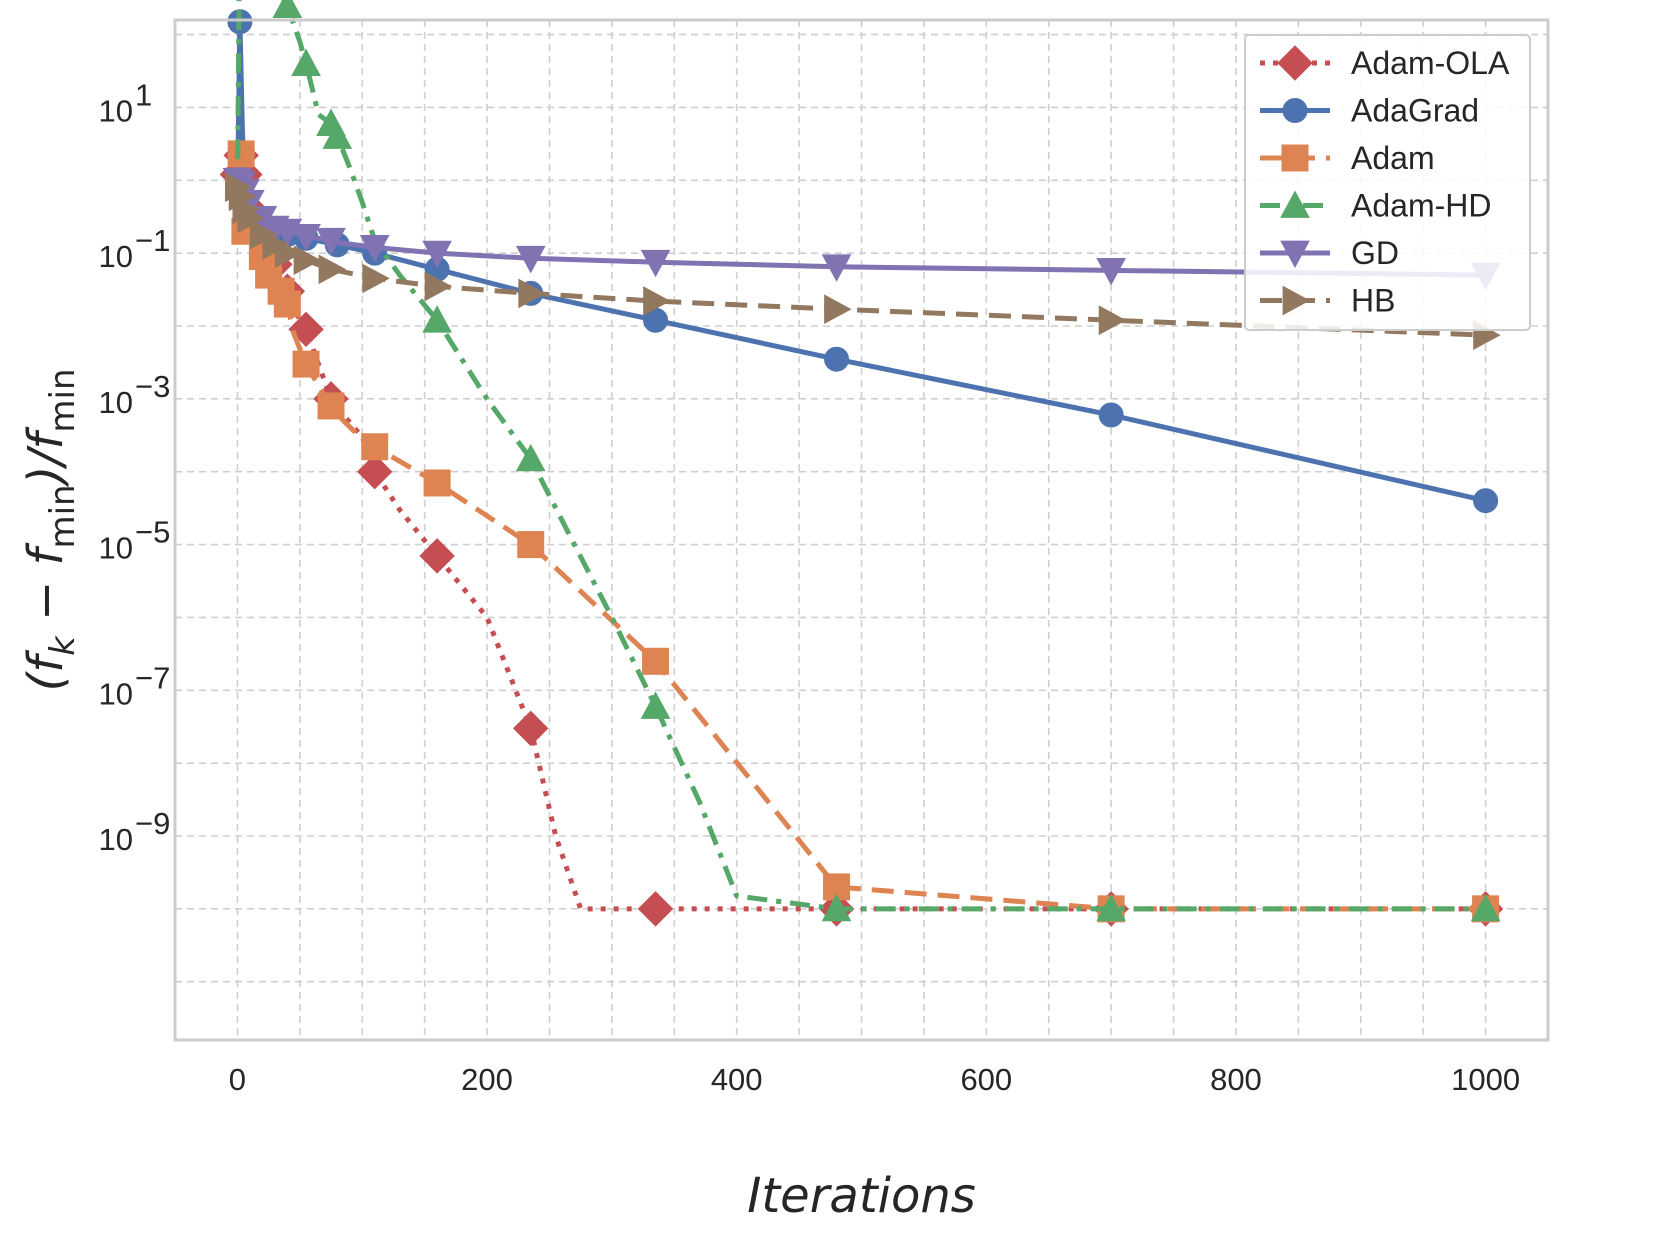 The image size is (1660, 1243). I want to click on y-tick-label: 10 1, so click(126, 102).